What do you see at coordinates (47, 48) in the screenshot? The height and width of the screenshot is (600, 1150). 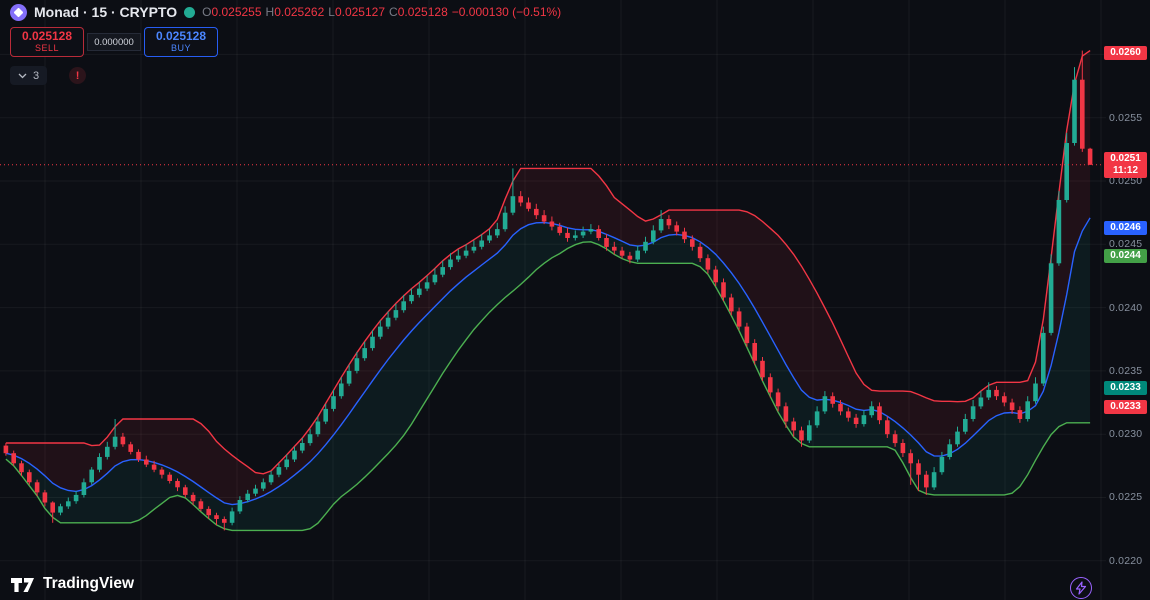 I see `sell-label: SELL` at bounding box center [47, 48].